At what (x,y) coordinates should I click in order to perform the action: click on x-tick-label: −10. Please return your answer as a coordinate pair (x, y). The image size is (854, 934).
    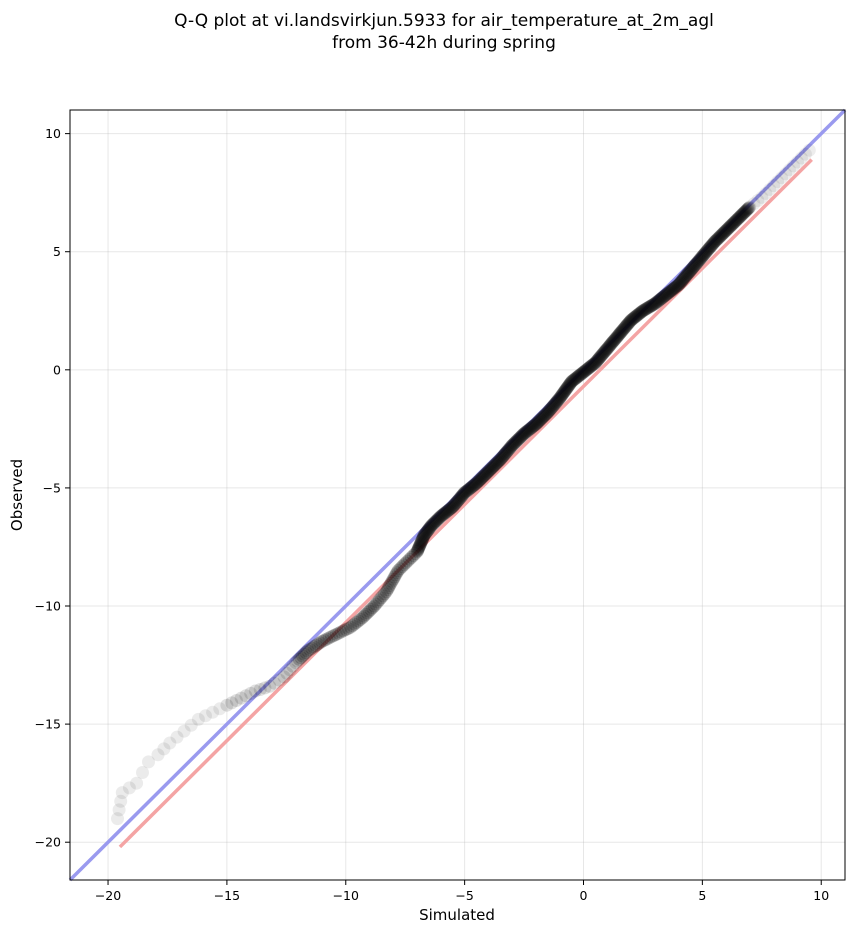
    Looking at the image, I should click on (346, 895).